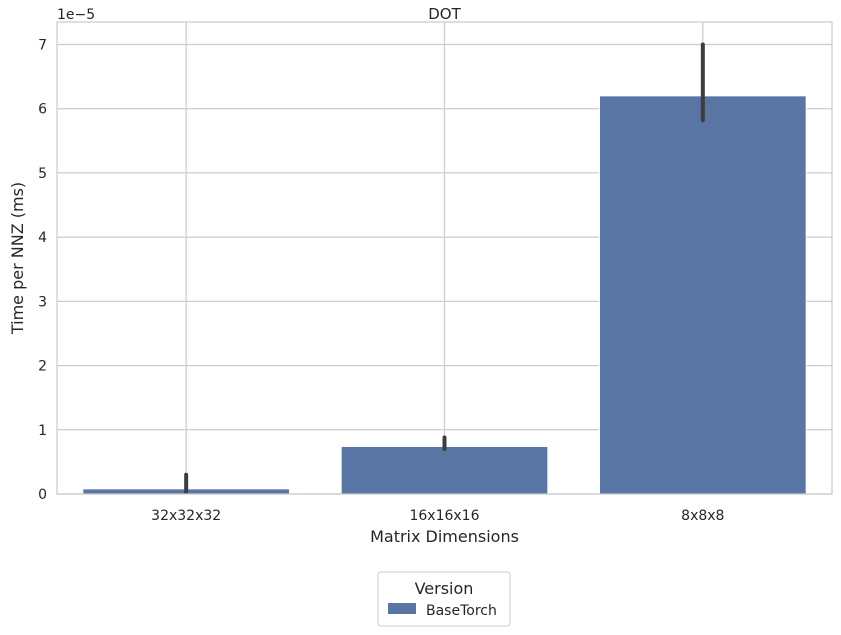  Describe the element at coordinates (17, 258) in the screenshot. I see `y-axis-label: Time per NNZ (ms)` at that location.